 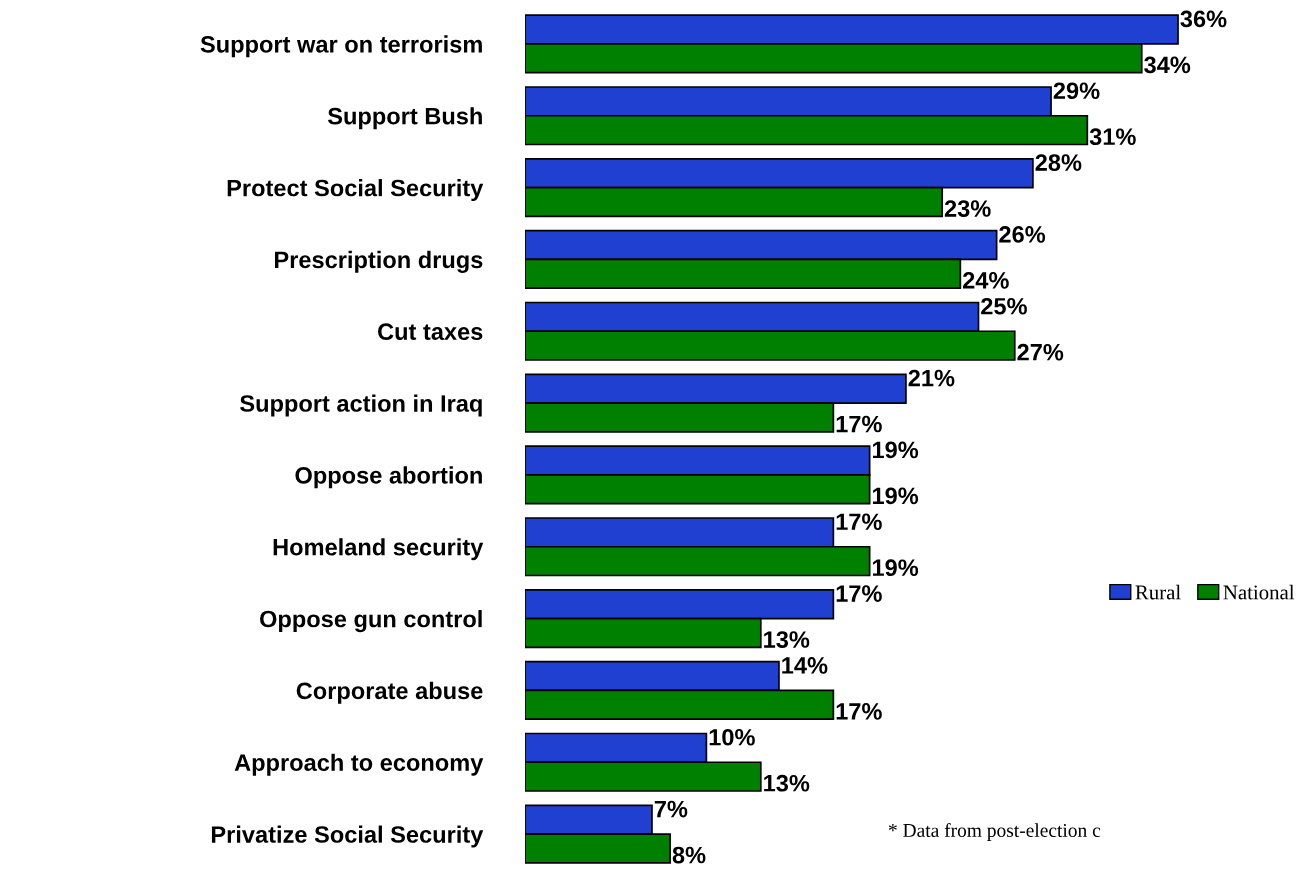 What do you see at coordinates (378, 549) in the screenshot?
I see `y-tick-label: Homeland security` at bounding box center [378, 549].